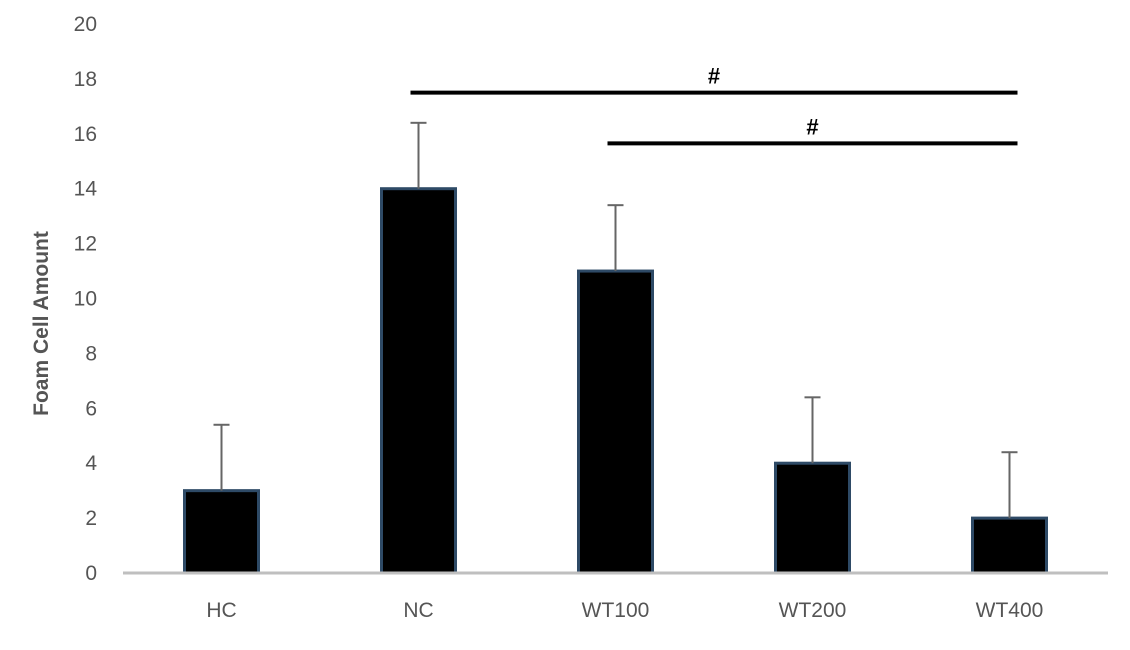 Image resolution: width=1130 pixels, height=650 pixels. What do you see at coordinates (91, 463) in the screenshot?
I see `y-tick-label: 4` at bounding box center [91, 463].